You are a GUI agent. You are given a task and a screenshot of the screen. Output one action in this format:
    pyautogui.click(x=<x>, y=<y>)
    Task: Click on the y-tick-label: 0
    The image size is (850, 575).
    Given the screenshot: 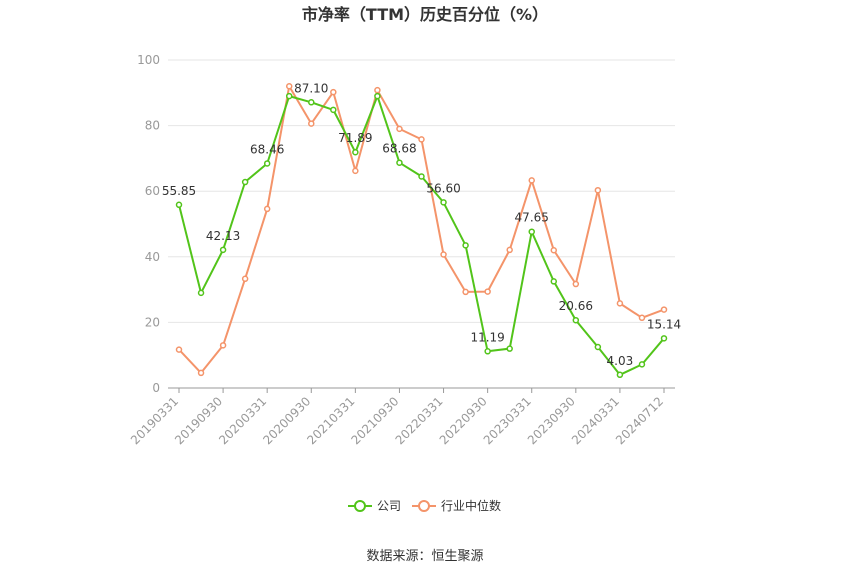 What is the action you would take?
    pyautogui.click(x=156, y=388)
    